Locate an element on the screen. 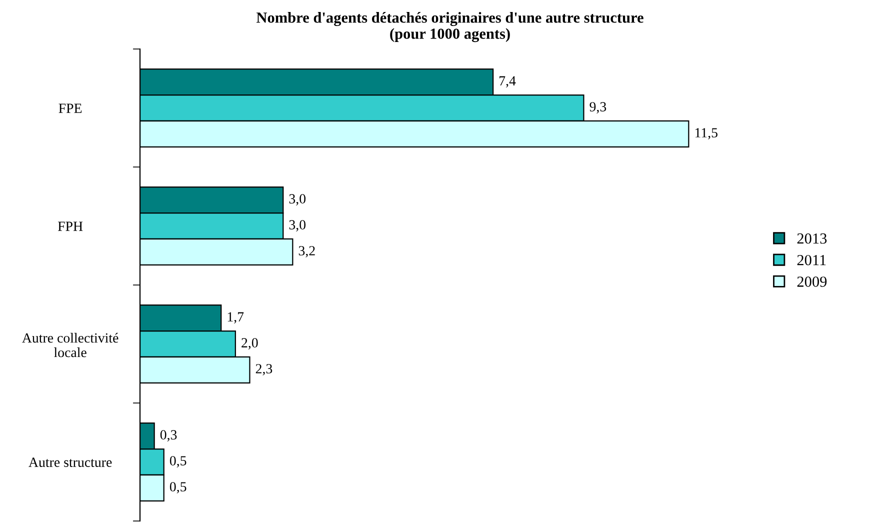 The image size is (874, 529). data-label: 3,2 is located at coordinates (306, 252).